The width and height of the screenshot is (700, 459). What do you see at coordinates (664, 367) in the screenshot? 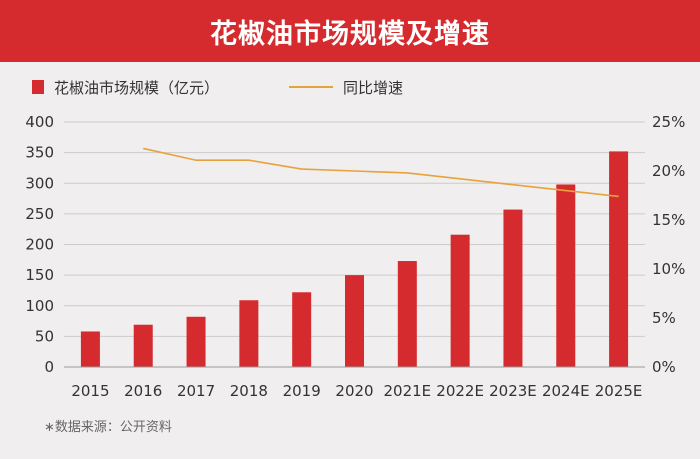
I see `y-right-tick-label: 0%` at bounding box center [664, 367].